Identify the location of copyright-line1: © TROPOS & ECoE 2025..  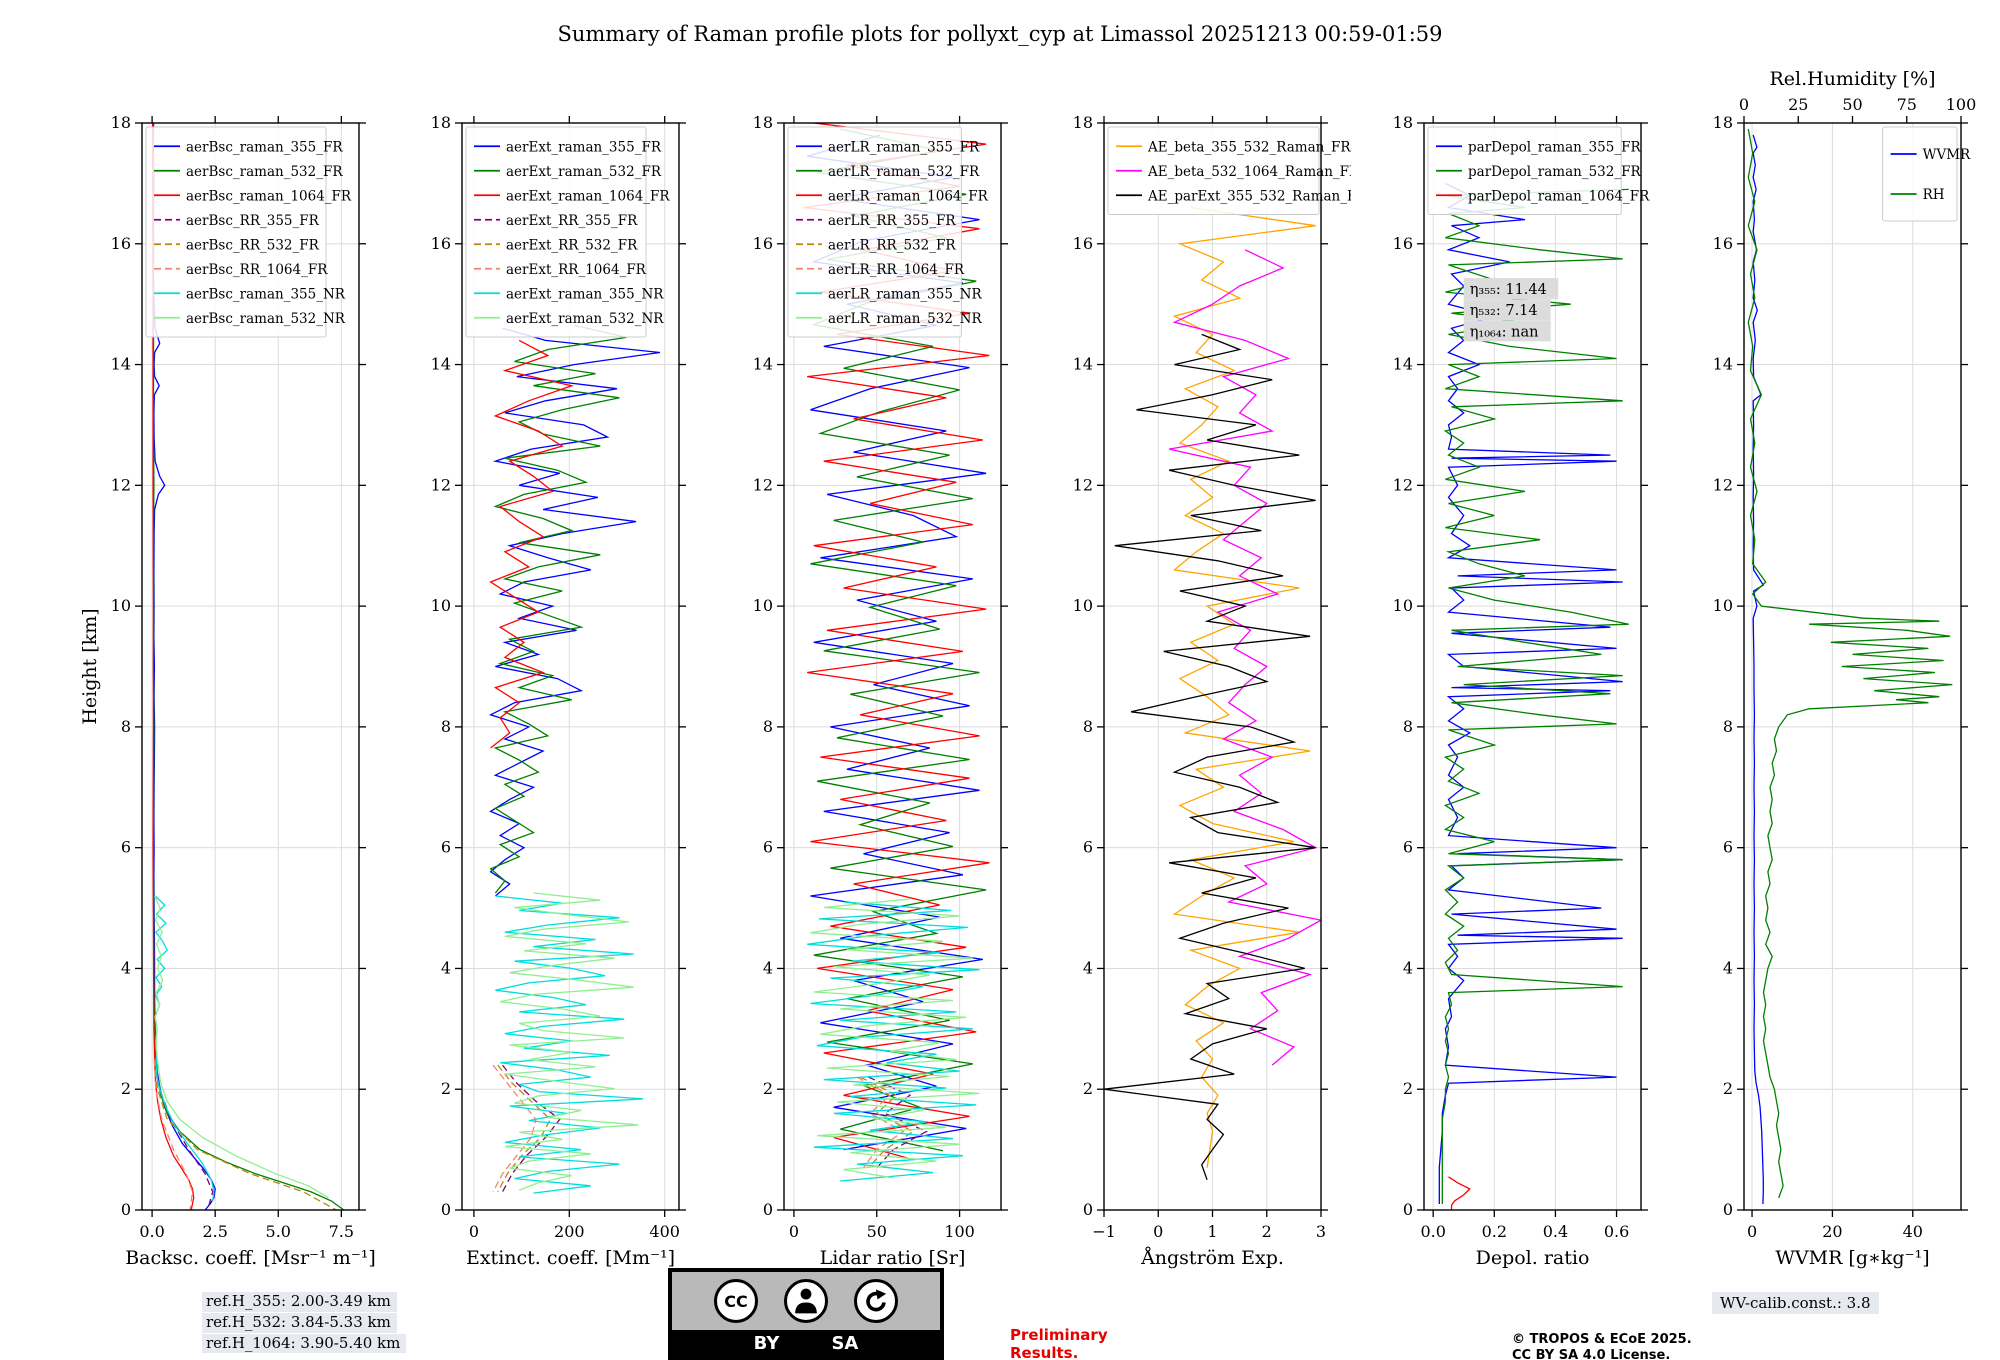
(1602, 1339).